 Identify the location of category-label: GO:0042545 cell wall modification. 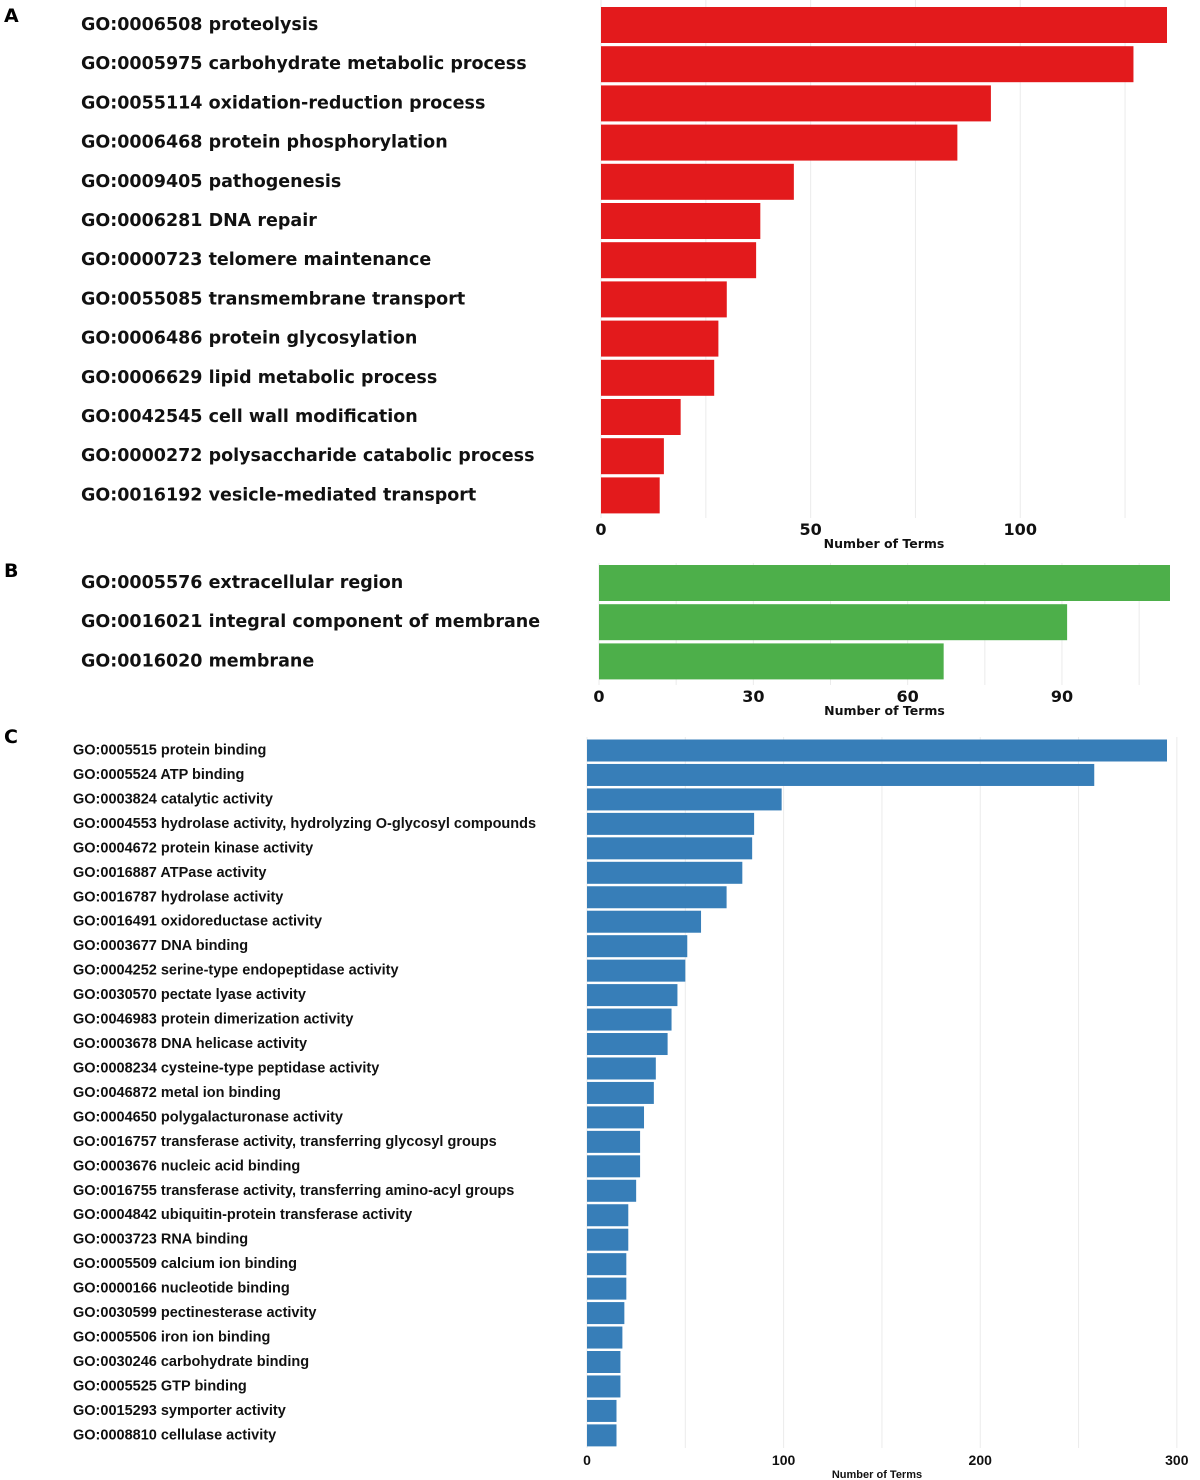
(249, 417).